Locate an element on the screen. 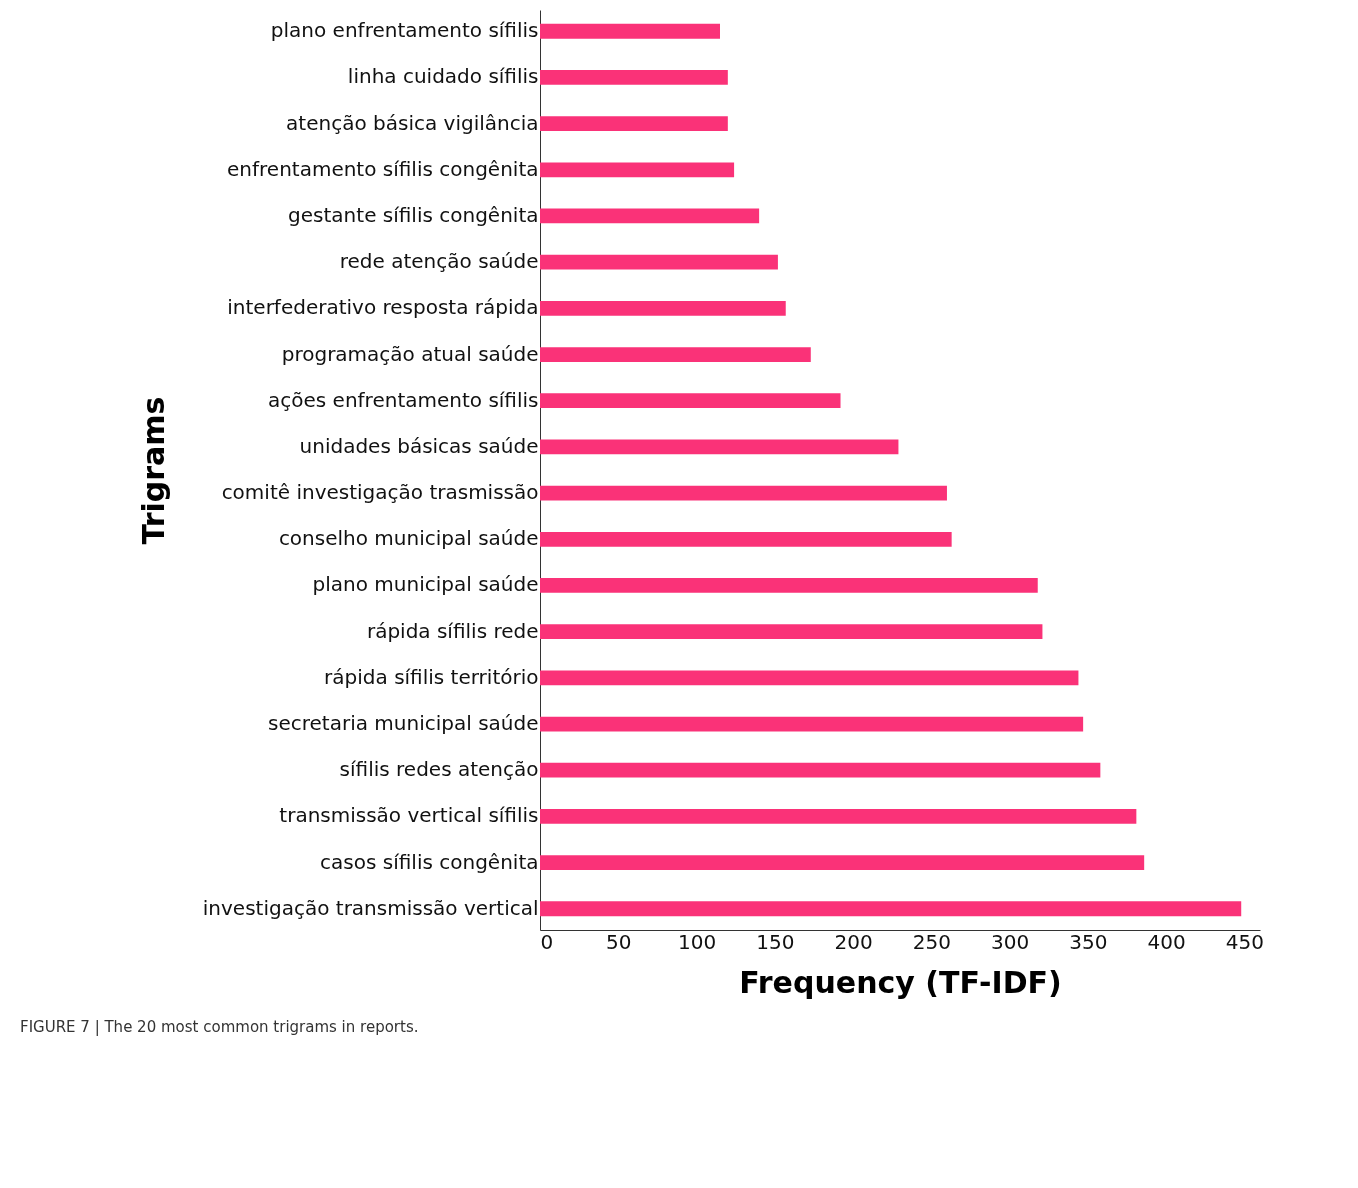 Image resolution: width=1358 pixels, height=1188 pixels. x-tick-label: 200 is located at coordinates (853, 941).